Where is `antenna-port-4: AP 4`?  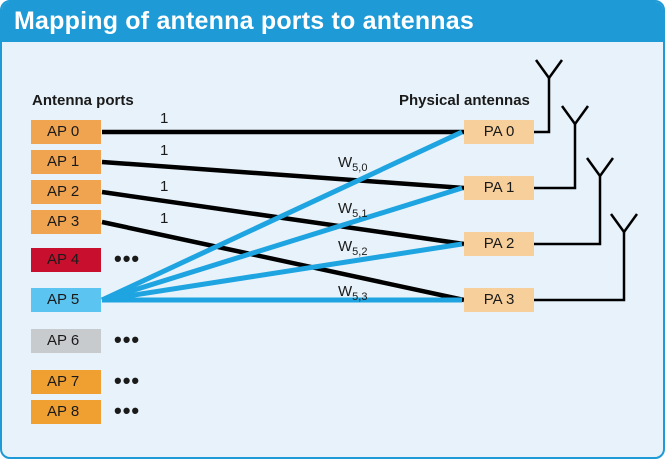
antenna-port-4: AP 4 is located at coordinates (66, 260).